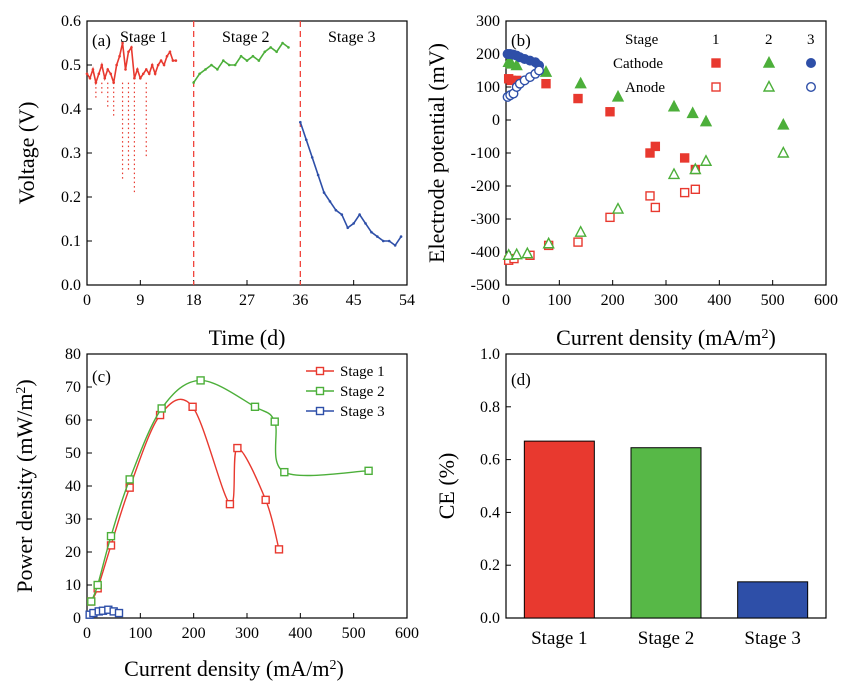 Image resolution: width=853 pixels, height=684 pixels. Describe the element at coordinates (300, 300) in the screenshot. I see `x-tick-label: 36` at that location.